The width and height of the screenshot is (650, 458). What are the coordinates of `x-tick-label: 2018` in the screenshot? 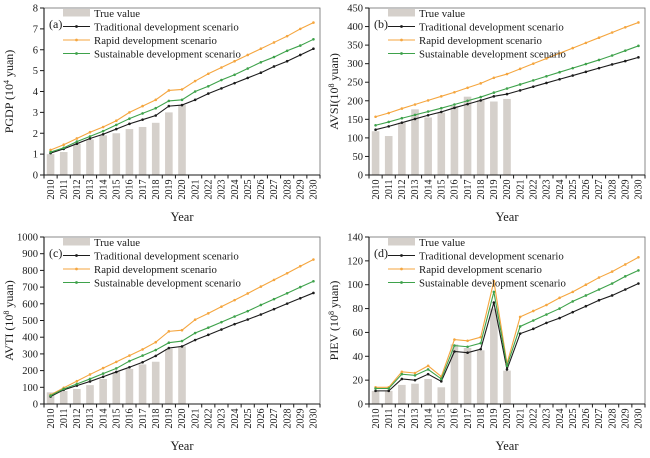 It's located at (481, 419).